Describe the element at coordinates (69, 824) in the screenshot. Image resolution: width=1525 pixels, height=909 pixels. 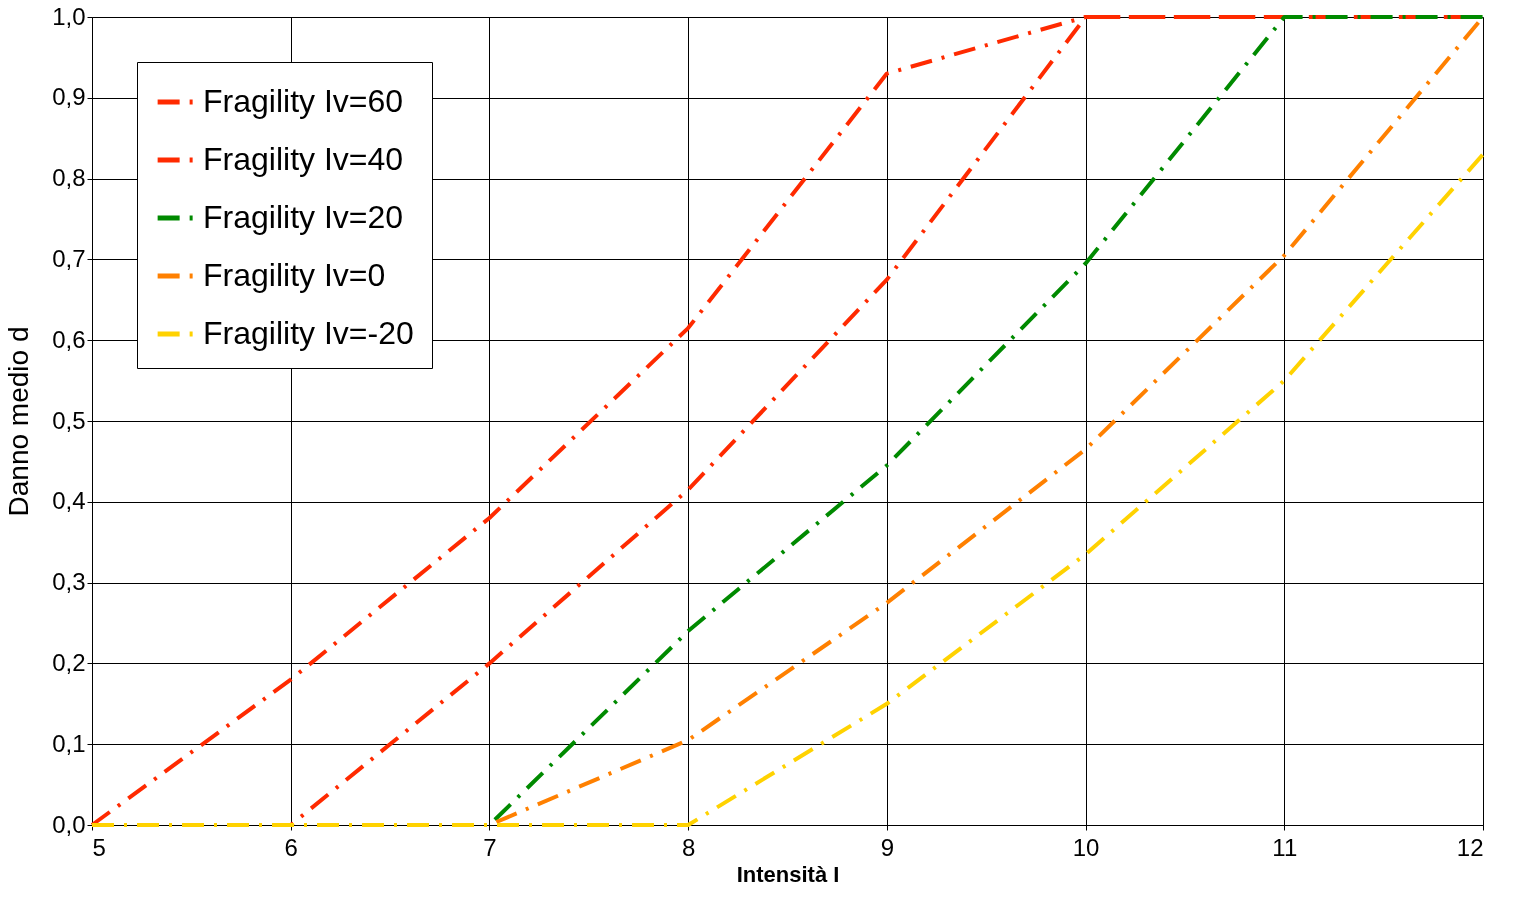
I see `y-tick-label: 0,0` at that location.